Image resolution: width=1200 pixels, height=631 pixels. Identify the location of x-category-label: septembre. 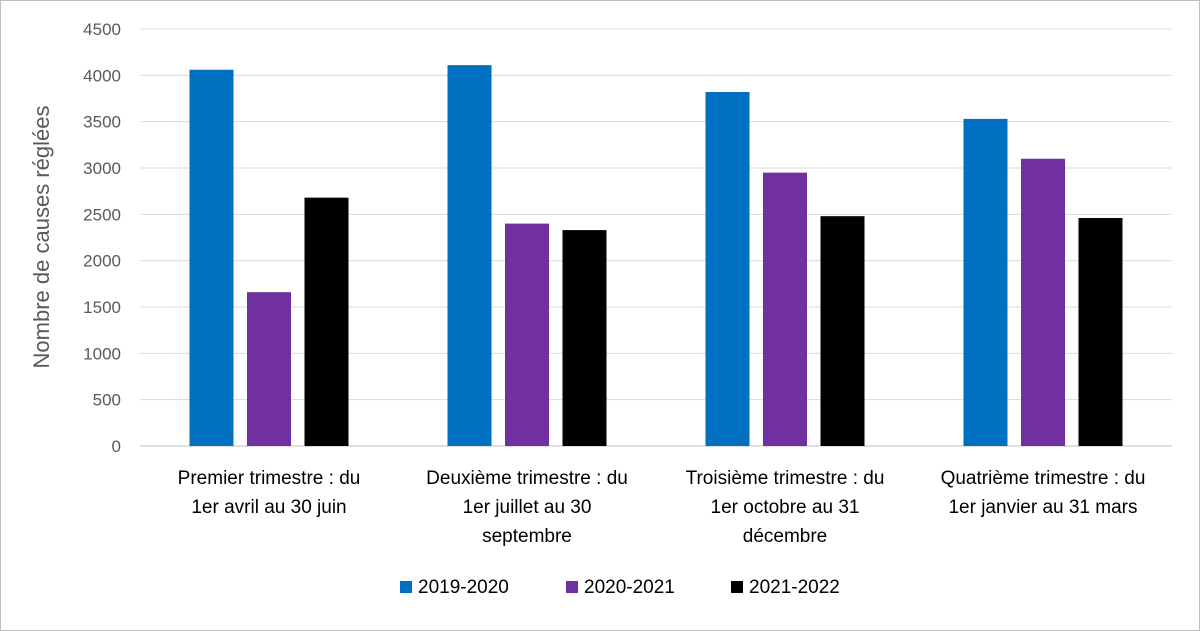
(527, 536).